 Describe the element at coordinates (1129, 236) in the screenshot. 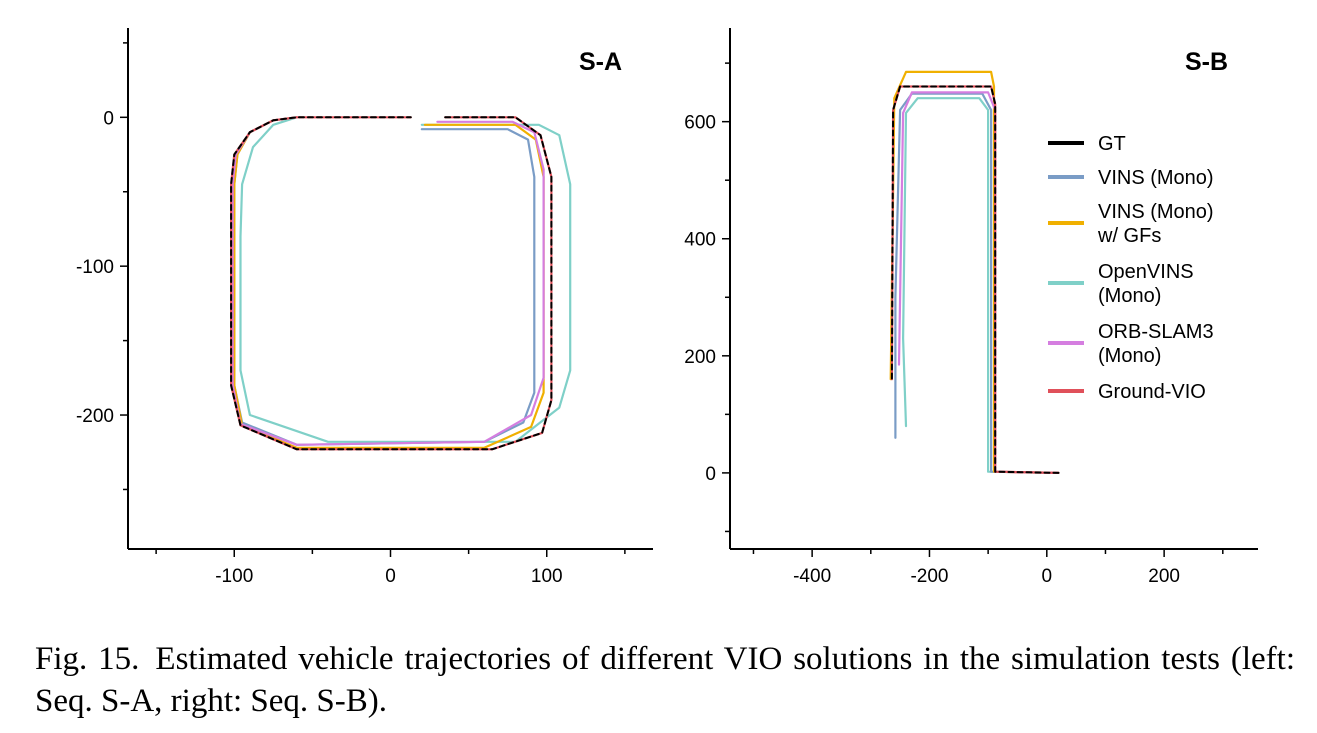

I see `legend-label: w/ GFs` at that location.